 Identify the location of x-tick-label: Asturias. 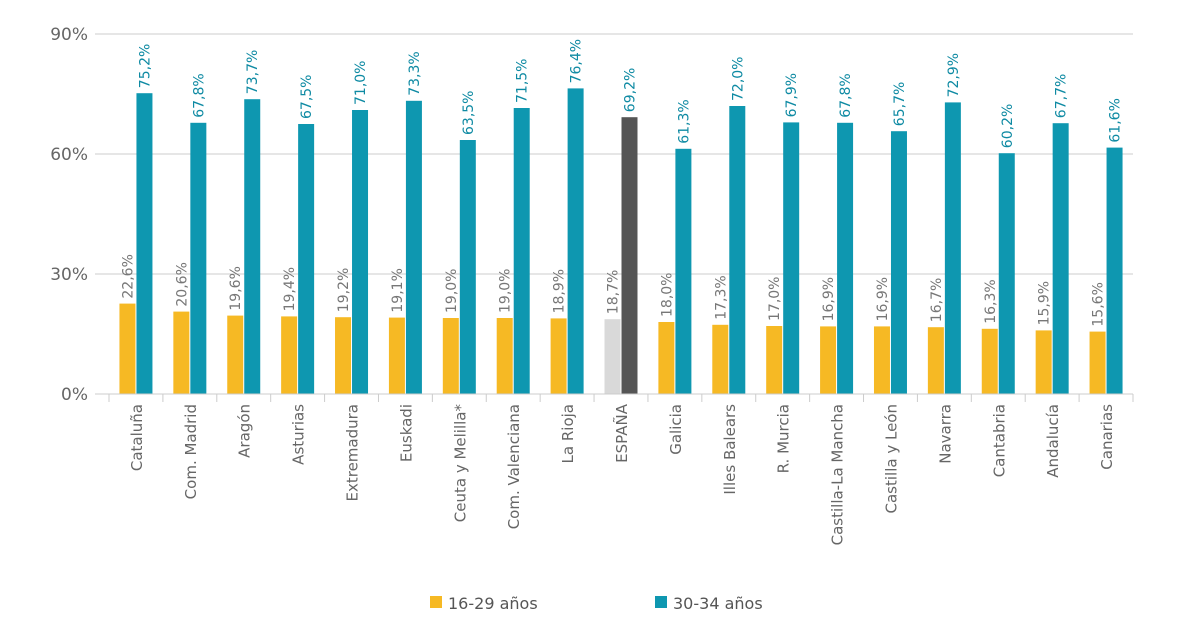
(299, 434).